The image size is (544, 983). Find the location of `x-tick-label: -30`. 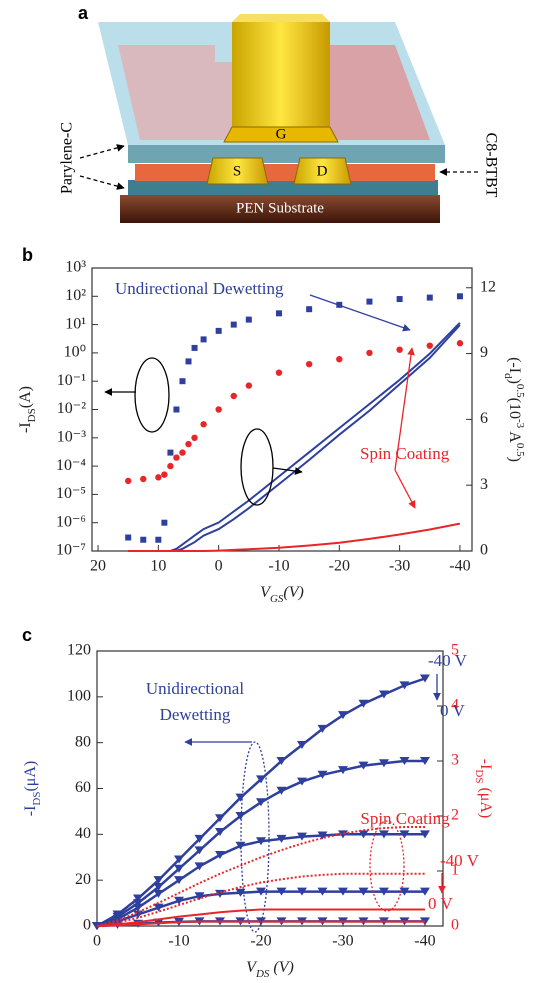

x-tick-label: -30 is located at coordinates (342, 941).